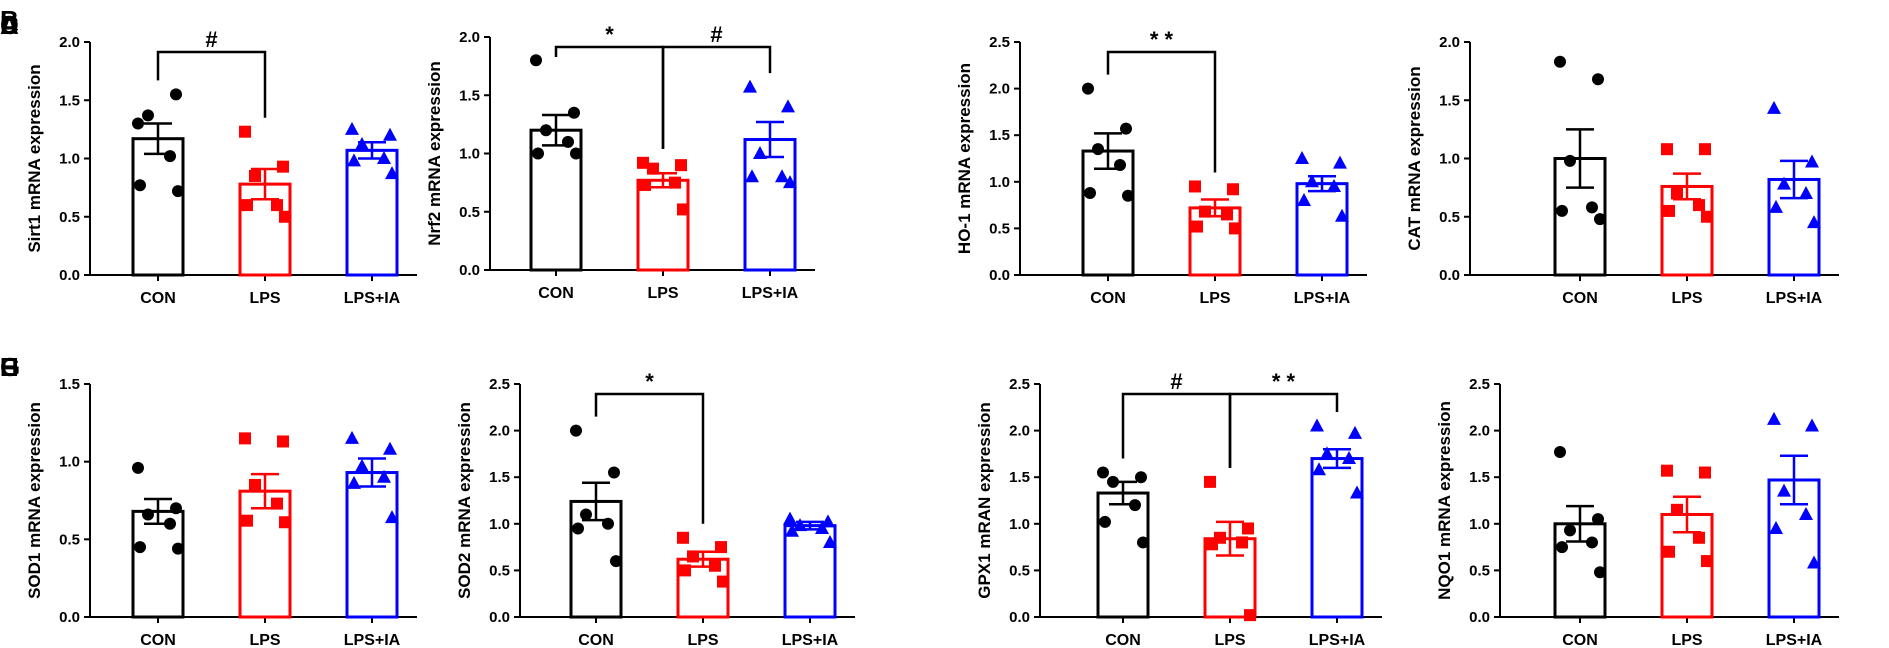  What do you see at coordinates (1794, 640) in the screenshot?
I see `x-tick-label: LPS+IA` at bounding box center [1794, 640].